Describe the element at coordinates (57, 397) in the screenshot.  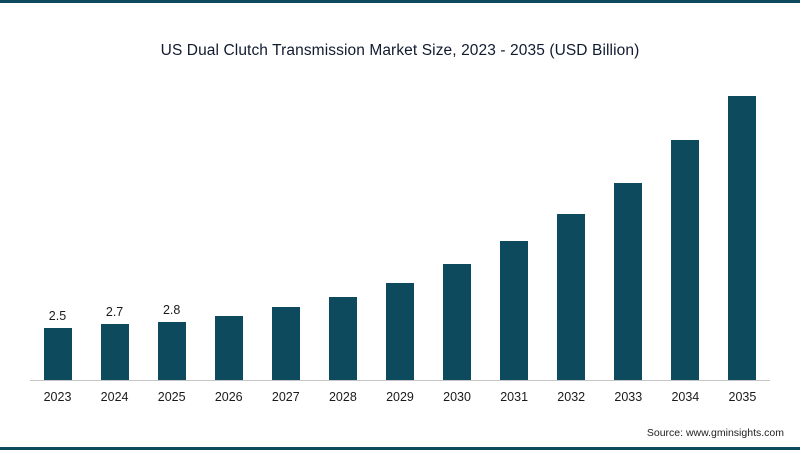
I see `x-tick-label-2023: 2023` at that location.